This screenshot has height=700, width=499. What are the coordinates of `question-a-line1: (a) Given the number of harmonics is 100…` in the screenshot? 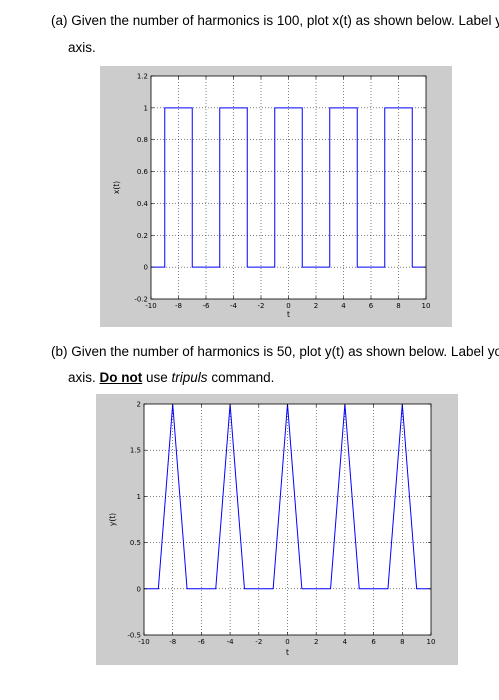 It's located at (275, 20).